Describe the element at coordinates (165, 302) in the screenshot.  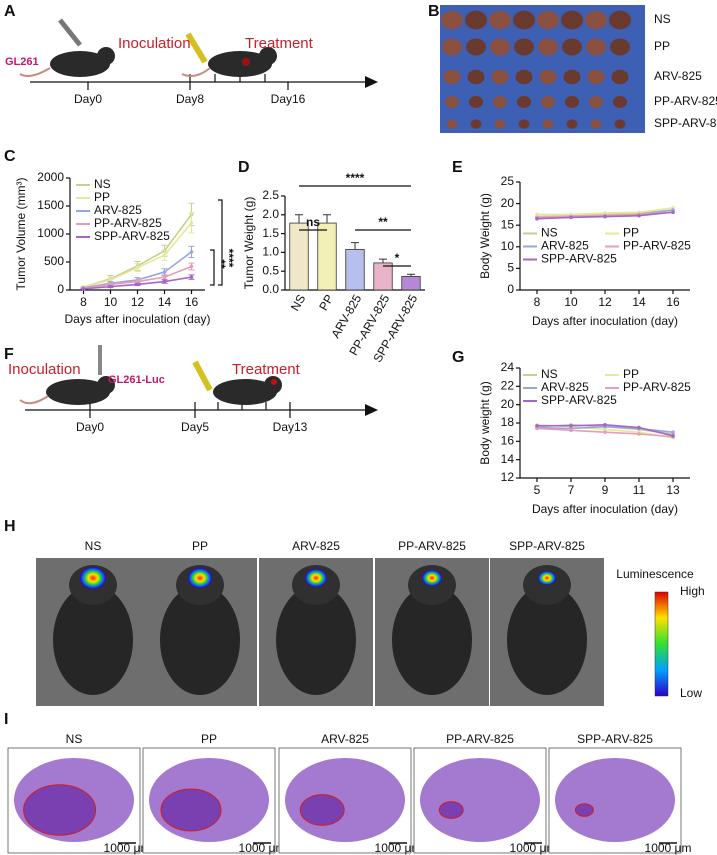
I see `x-tick-label: 14` at that location.